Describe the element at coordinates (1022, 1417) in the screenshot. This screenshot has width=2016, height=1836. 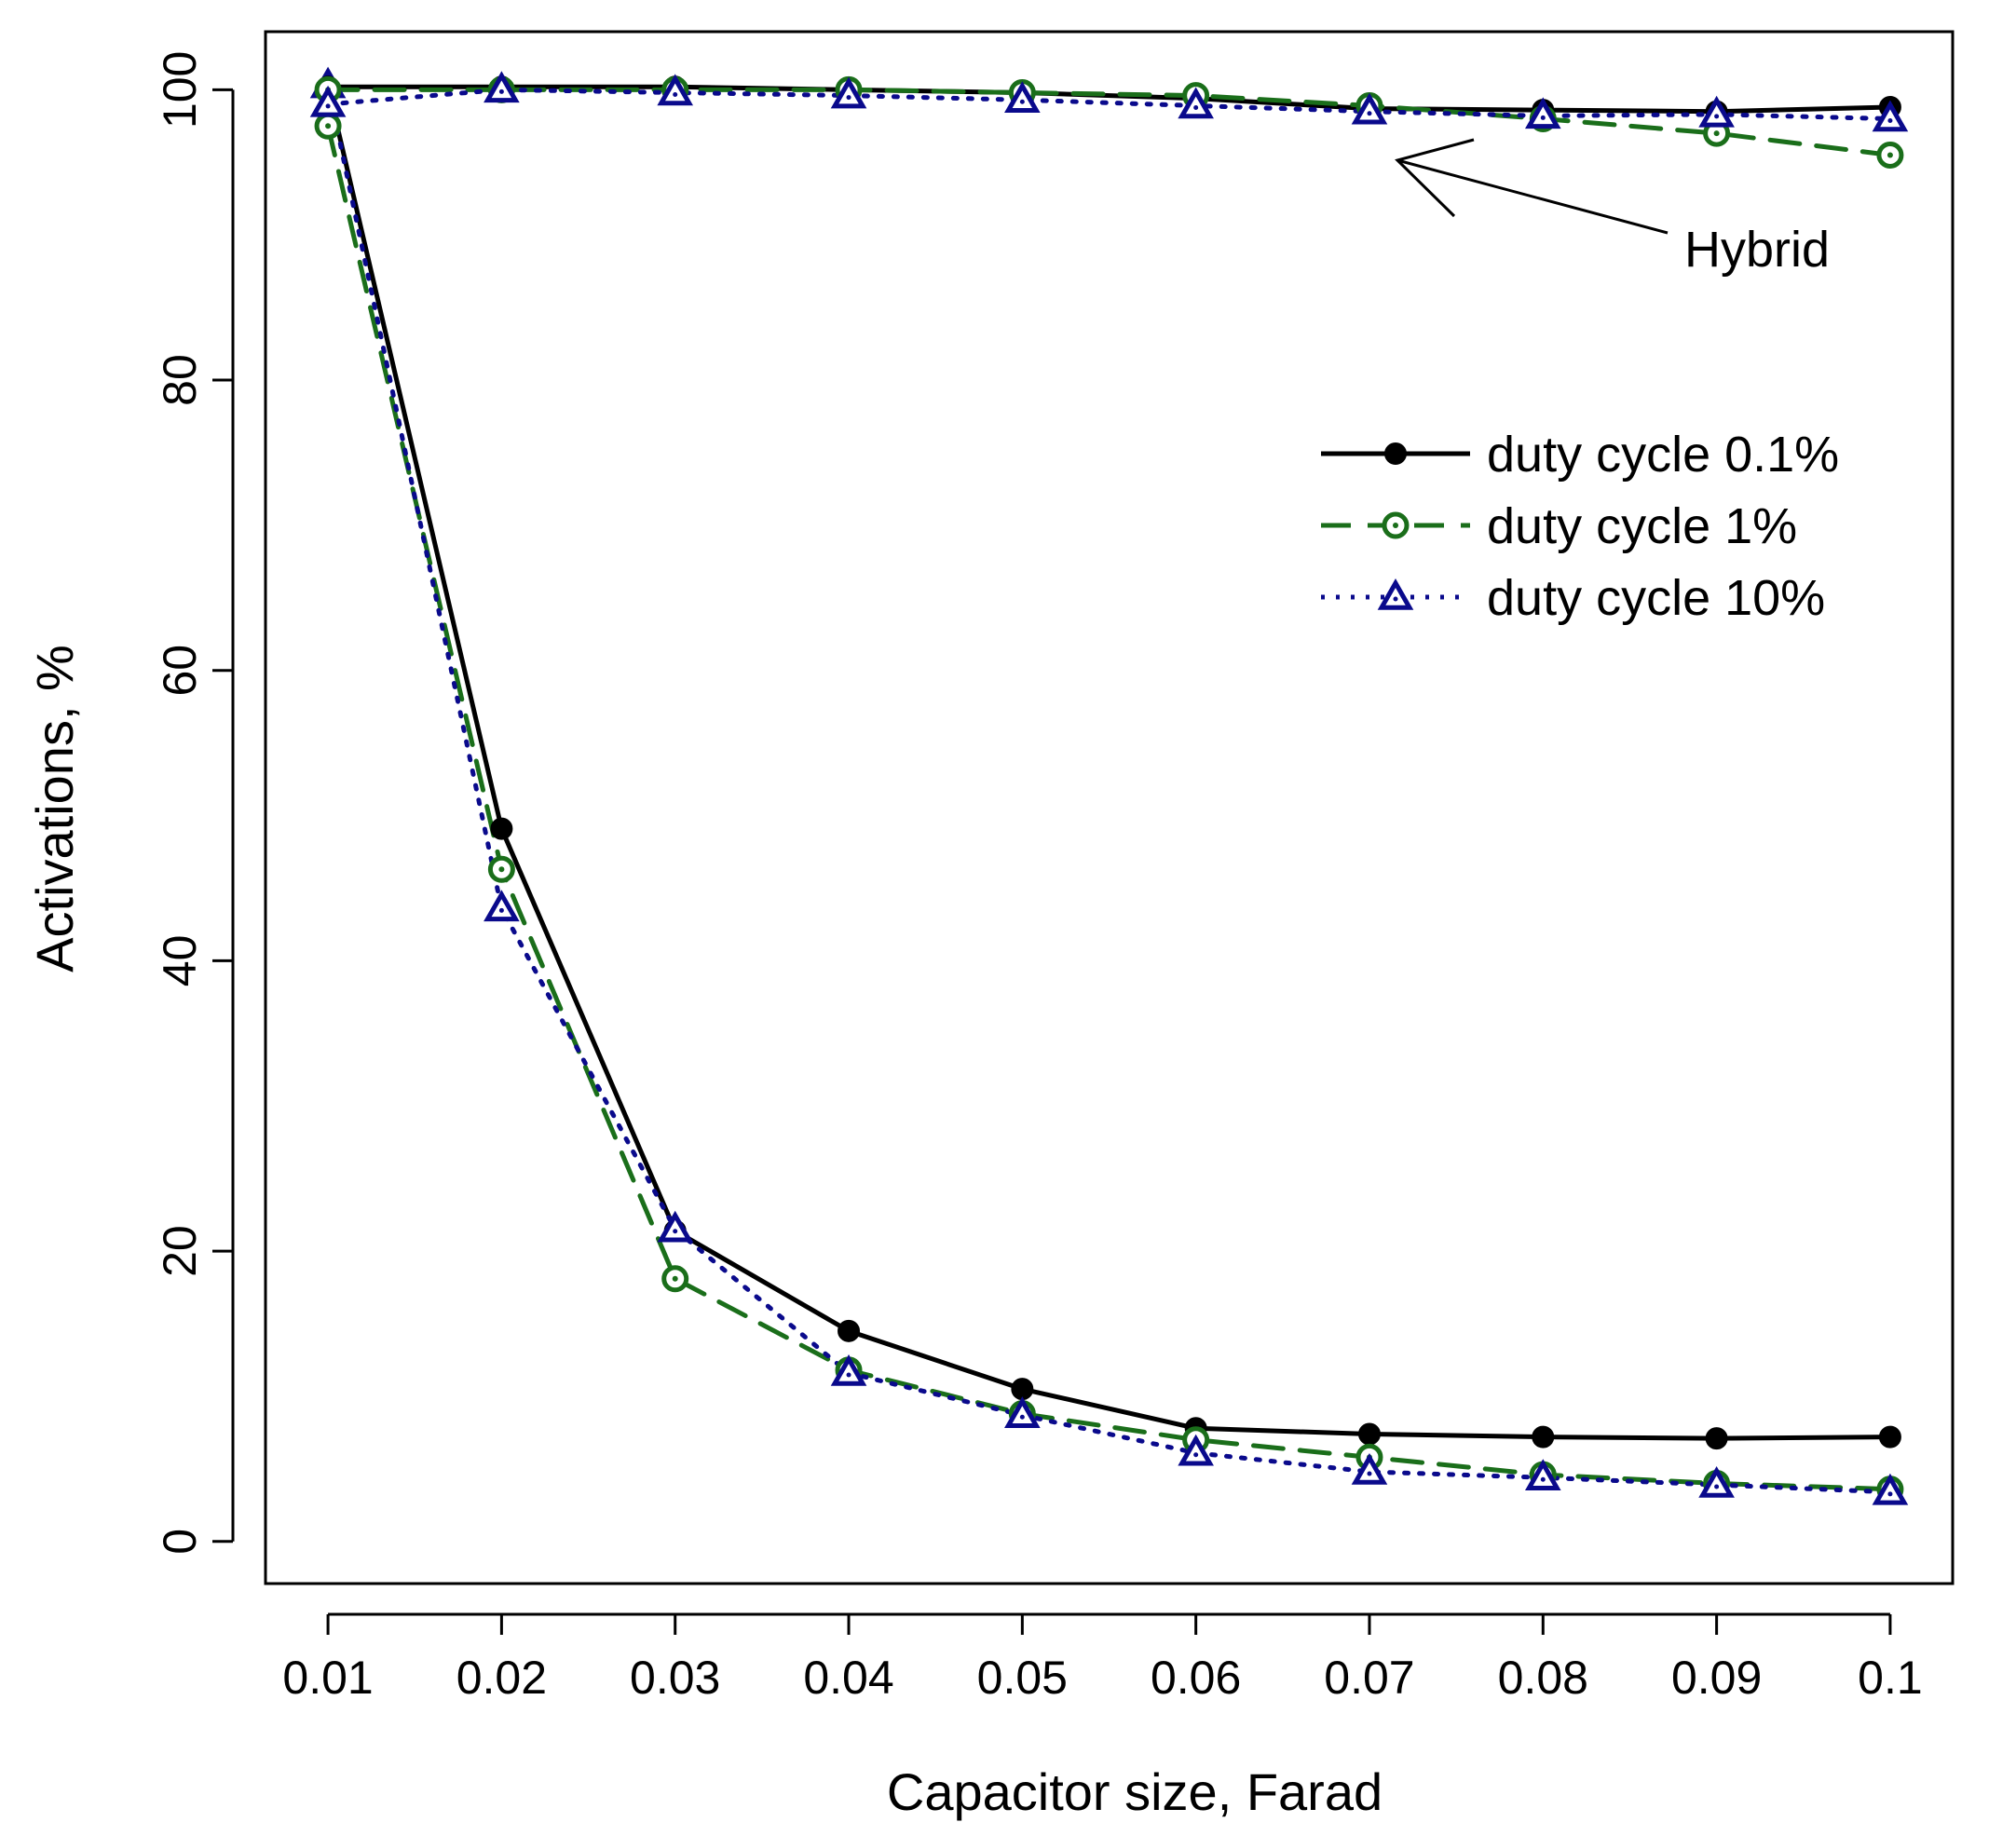
I see `point-standard-duty-cycle-10-0.05-dot` at that location.